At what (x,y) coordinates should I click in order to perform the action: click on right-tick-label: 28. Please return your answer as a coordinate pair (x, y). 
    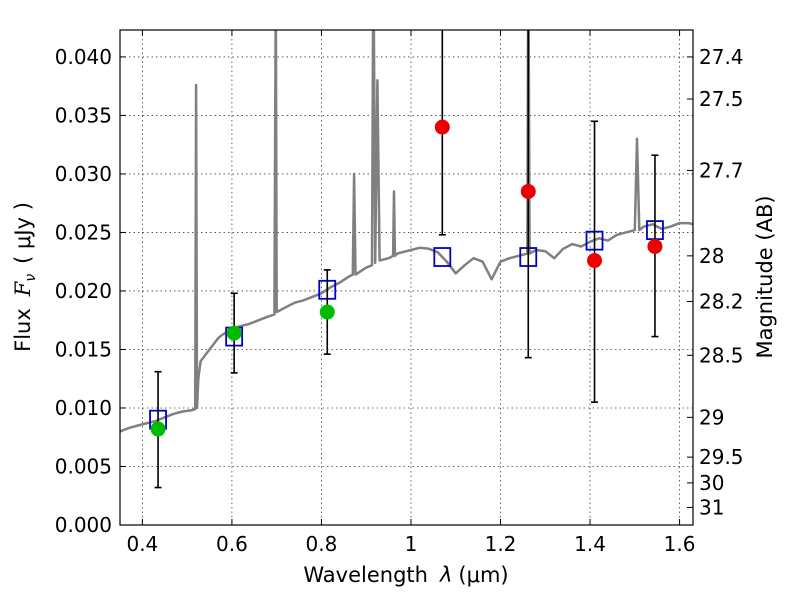
    Looking at the image, I should click on (711, 256).